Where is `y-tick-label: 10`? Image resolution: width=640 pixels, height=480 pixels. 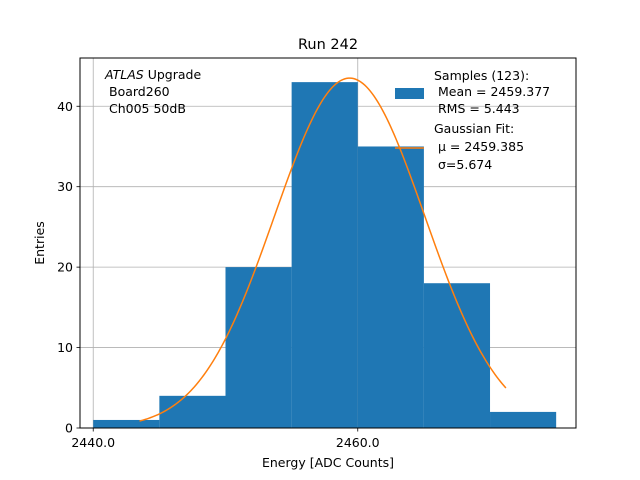
y-tick-label: 10 is located at coordinates (65, 347).